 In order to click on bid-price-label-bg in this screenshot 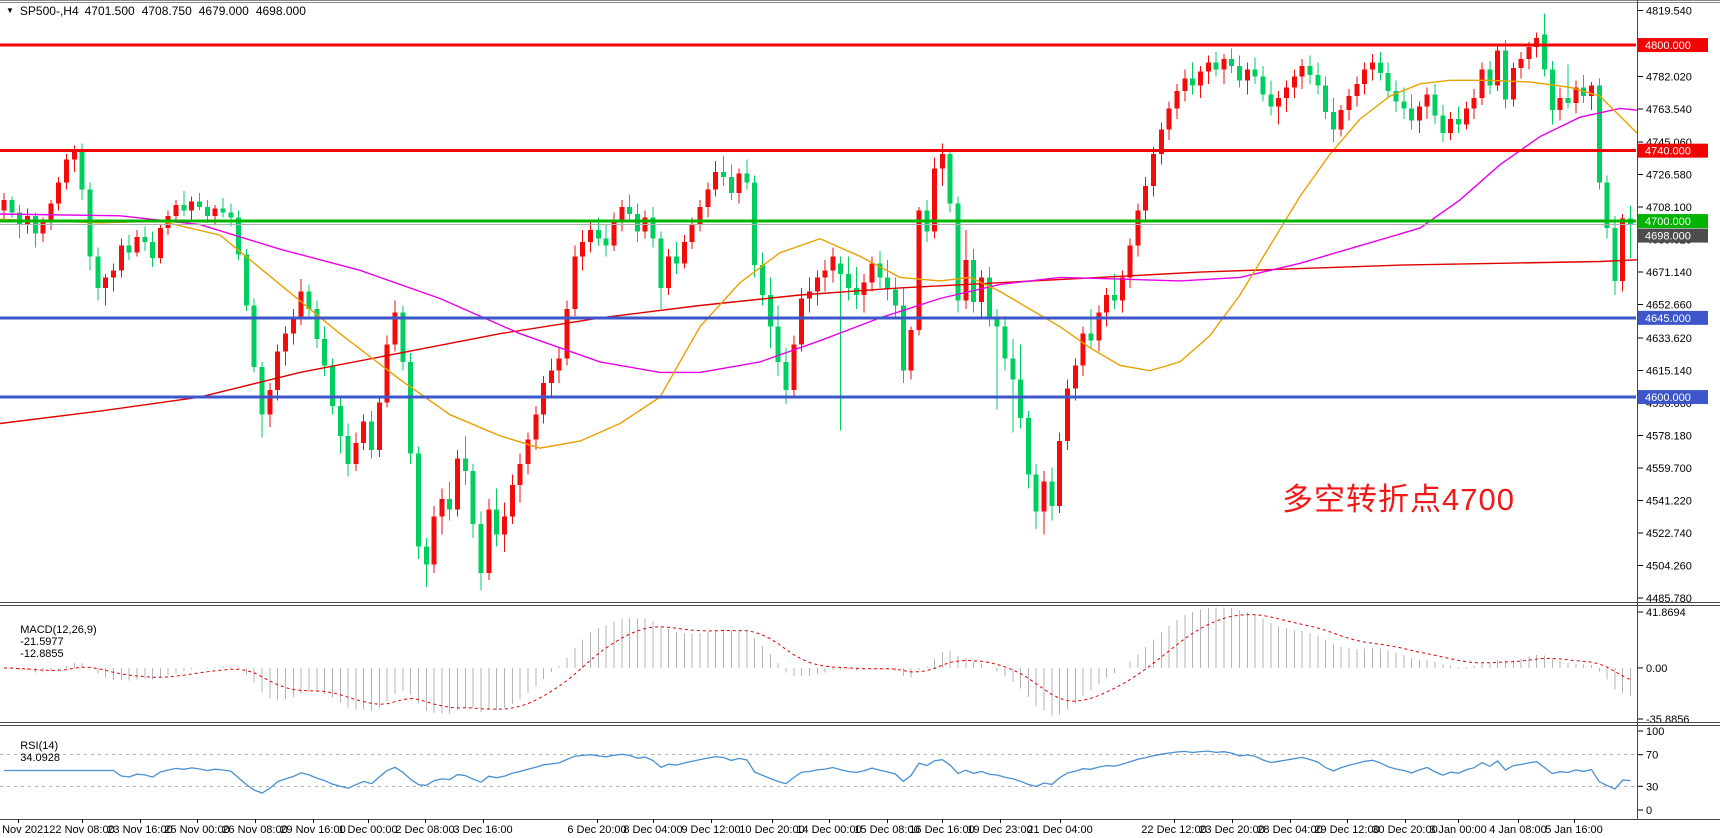, I will do `click(1673, 235)`.